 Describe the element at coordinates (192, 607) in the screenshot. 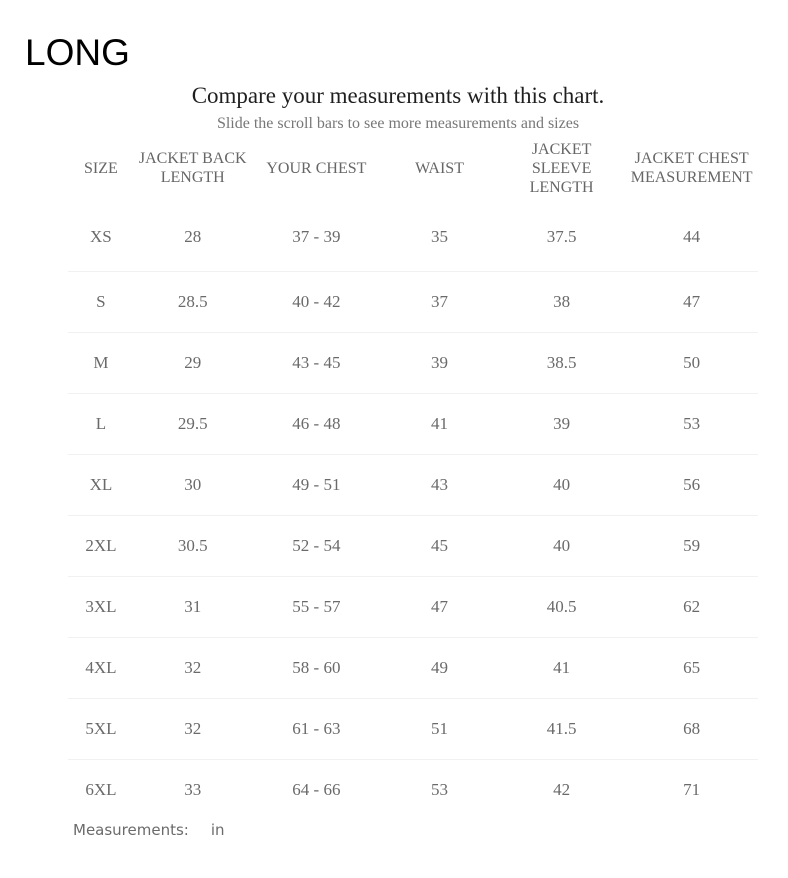

I see `jacket-back-length-cell: 31` at that location.